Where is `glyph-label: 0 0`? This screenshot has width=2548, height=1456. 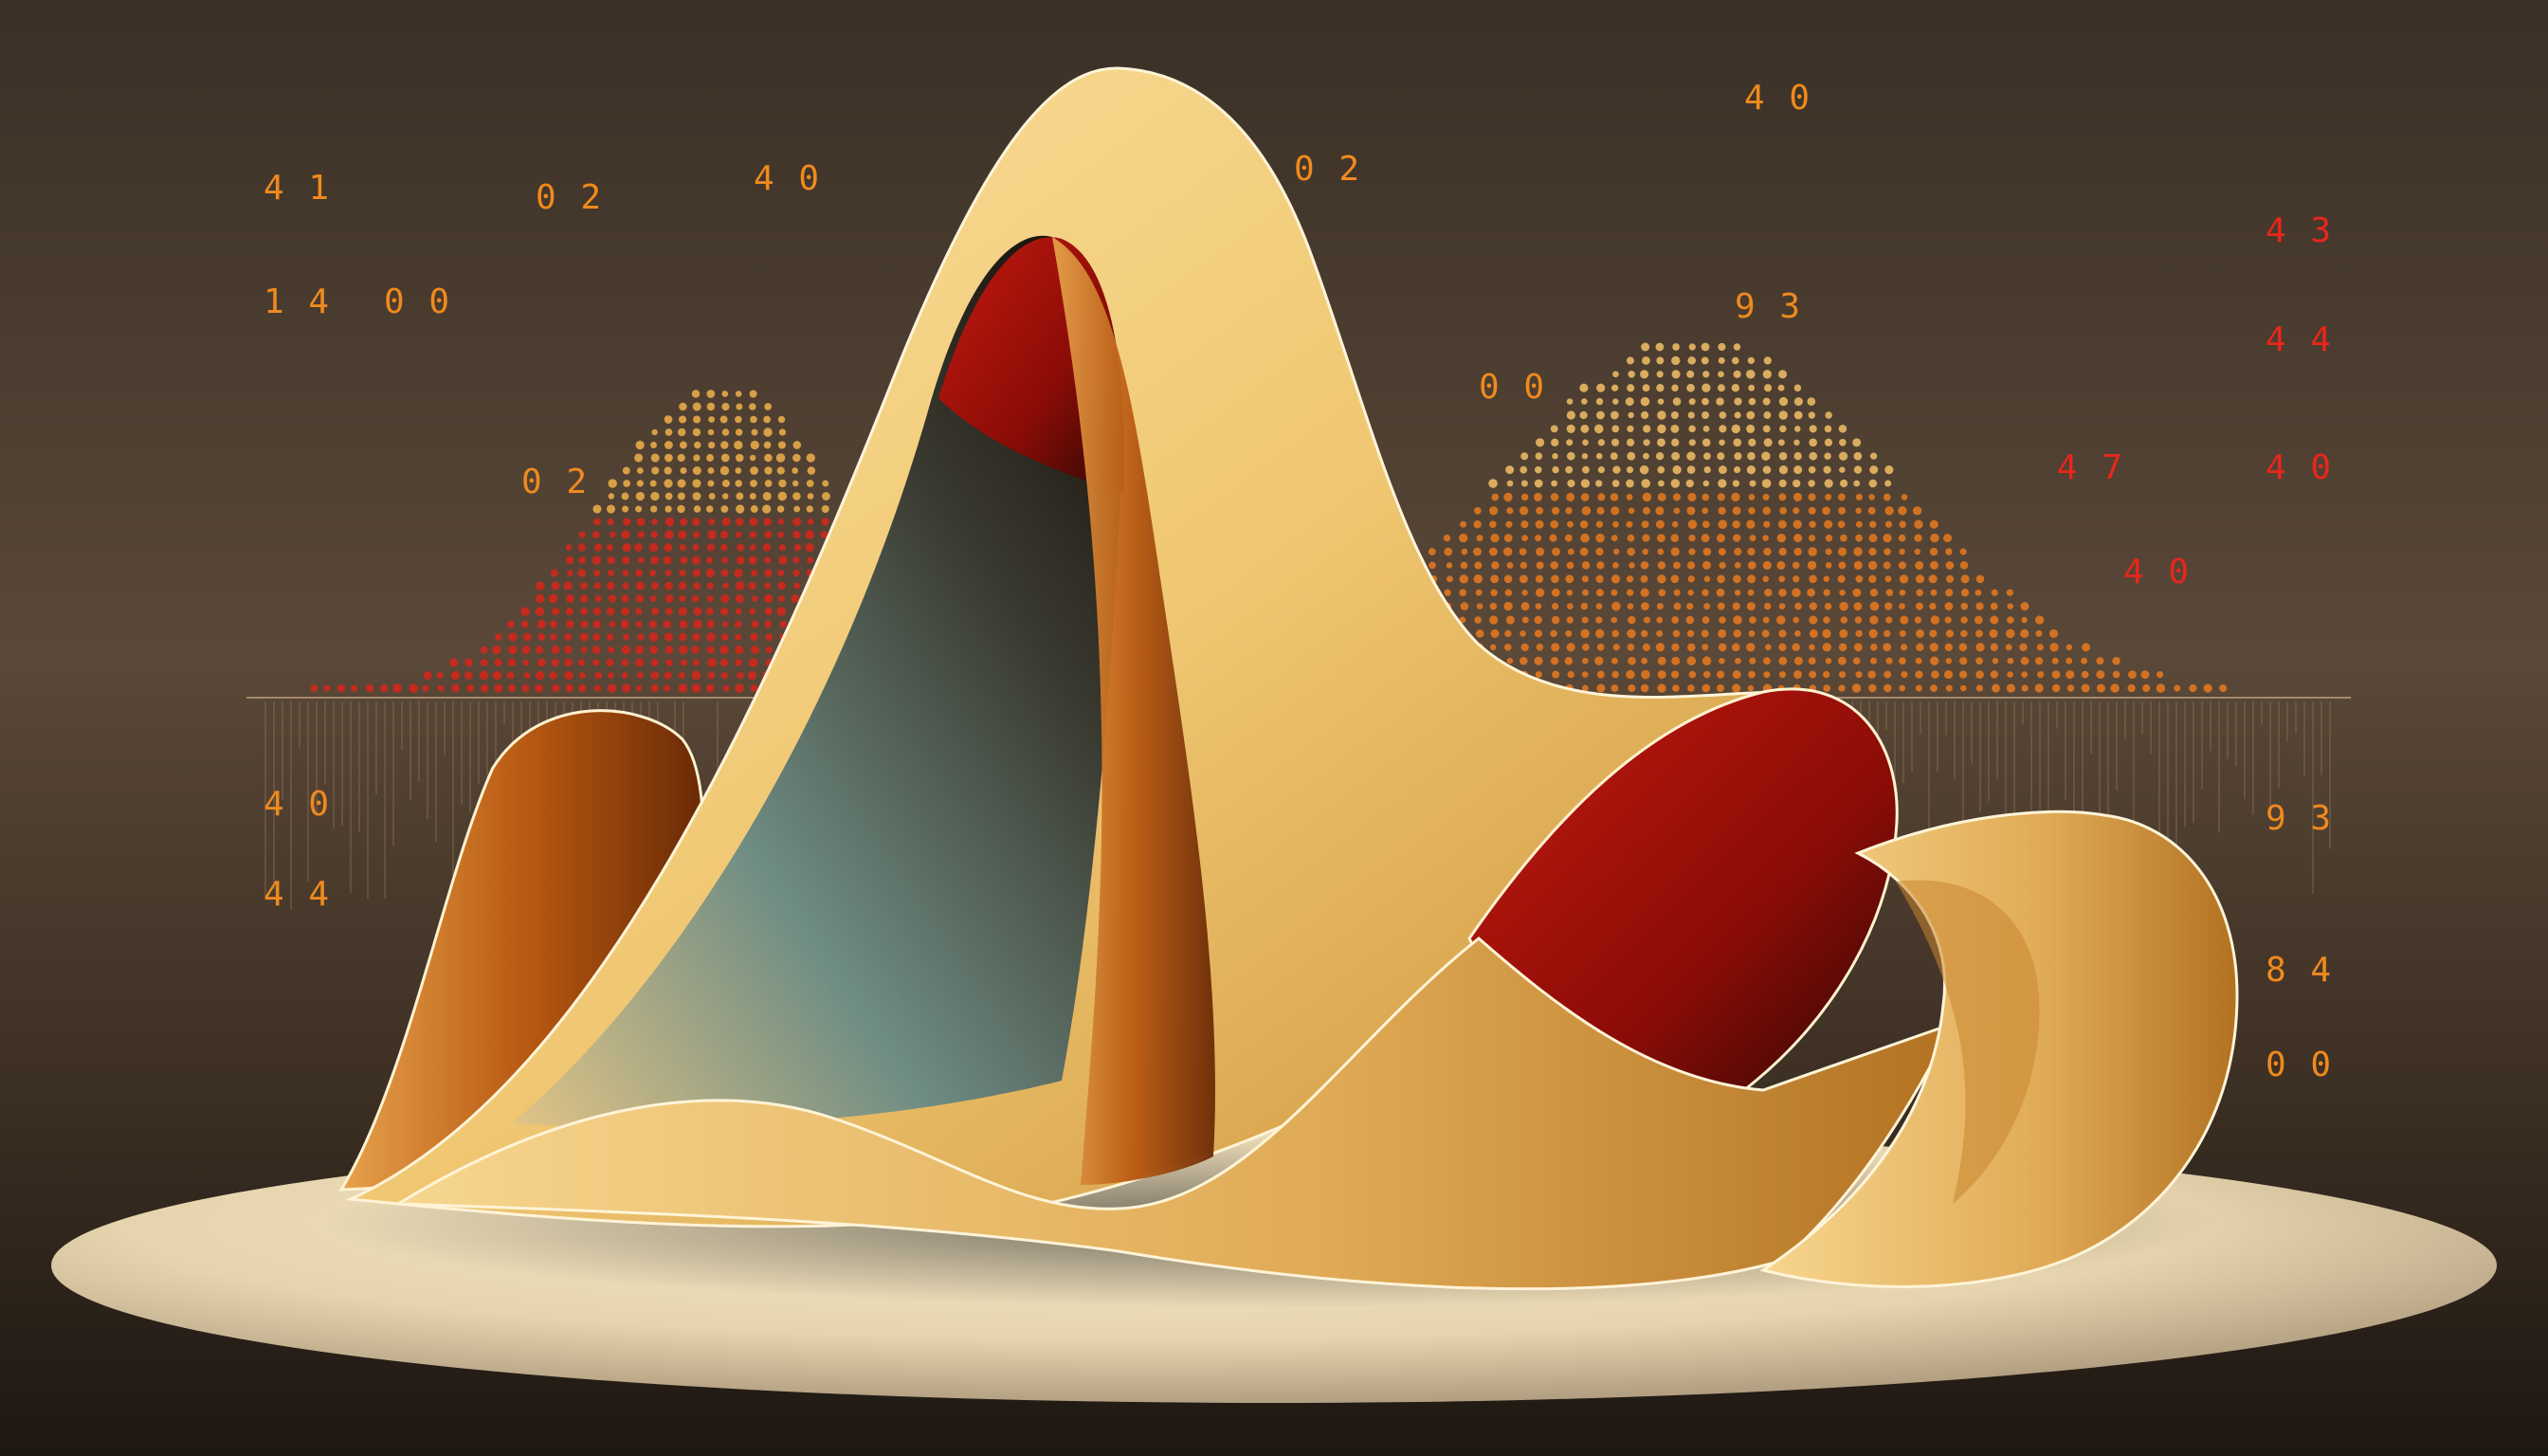
glyph-label: 0 0 is located at coordinates (2299, 1065).